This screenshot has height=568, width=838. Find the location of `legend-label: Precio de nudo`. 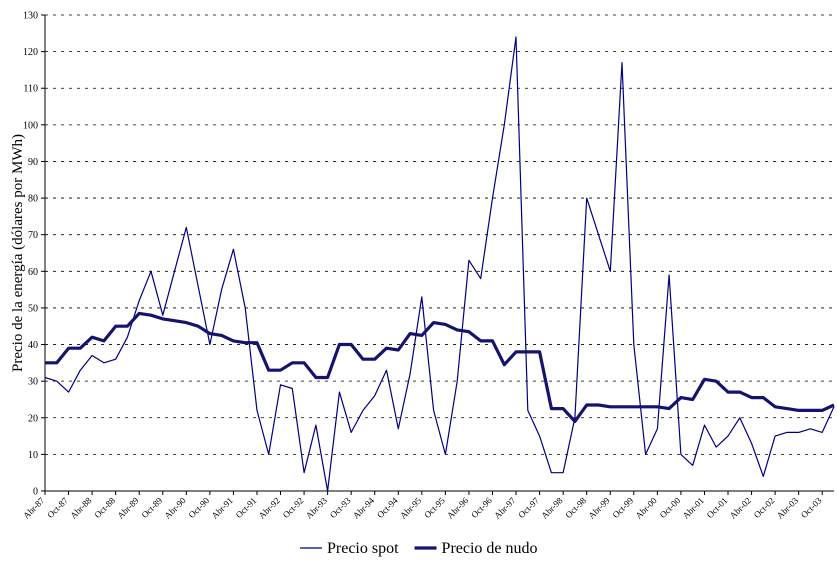

legend-label: Precio de nudo is located at coordinates (490, 548).